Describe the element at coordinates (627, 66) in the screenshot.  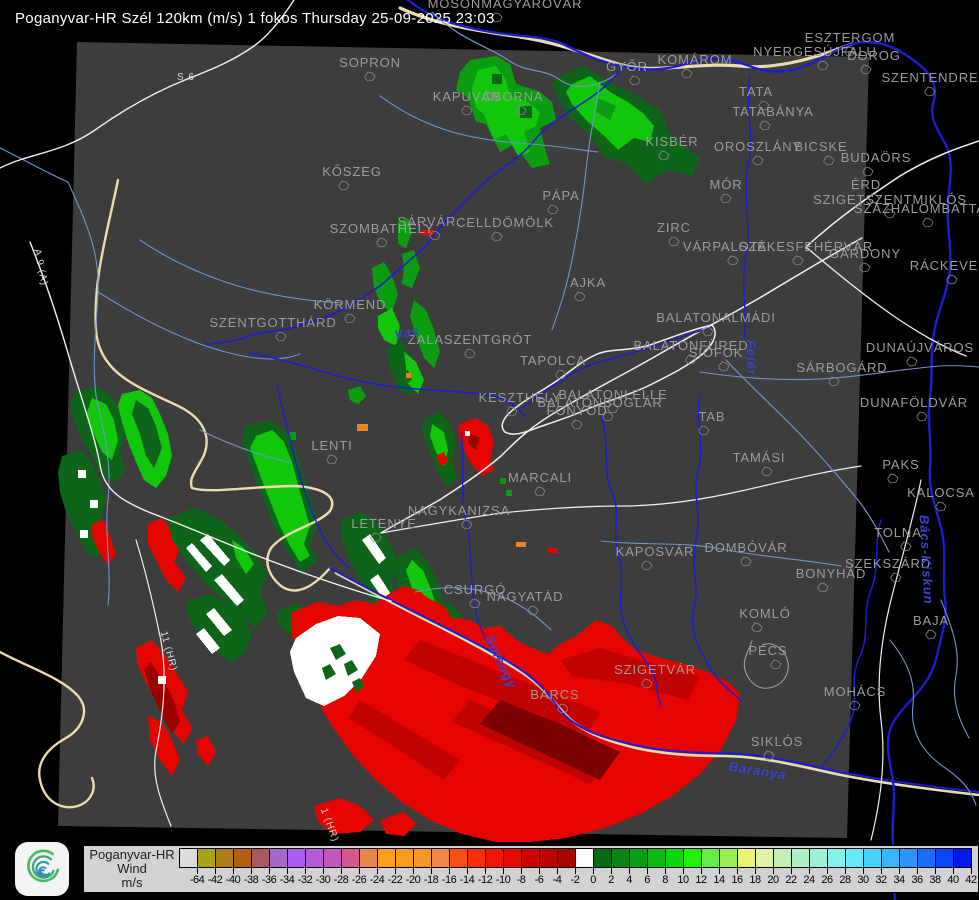
I see `city-label: GYŐR` at that location.